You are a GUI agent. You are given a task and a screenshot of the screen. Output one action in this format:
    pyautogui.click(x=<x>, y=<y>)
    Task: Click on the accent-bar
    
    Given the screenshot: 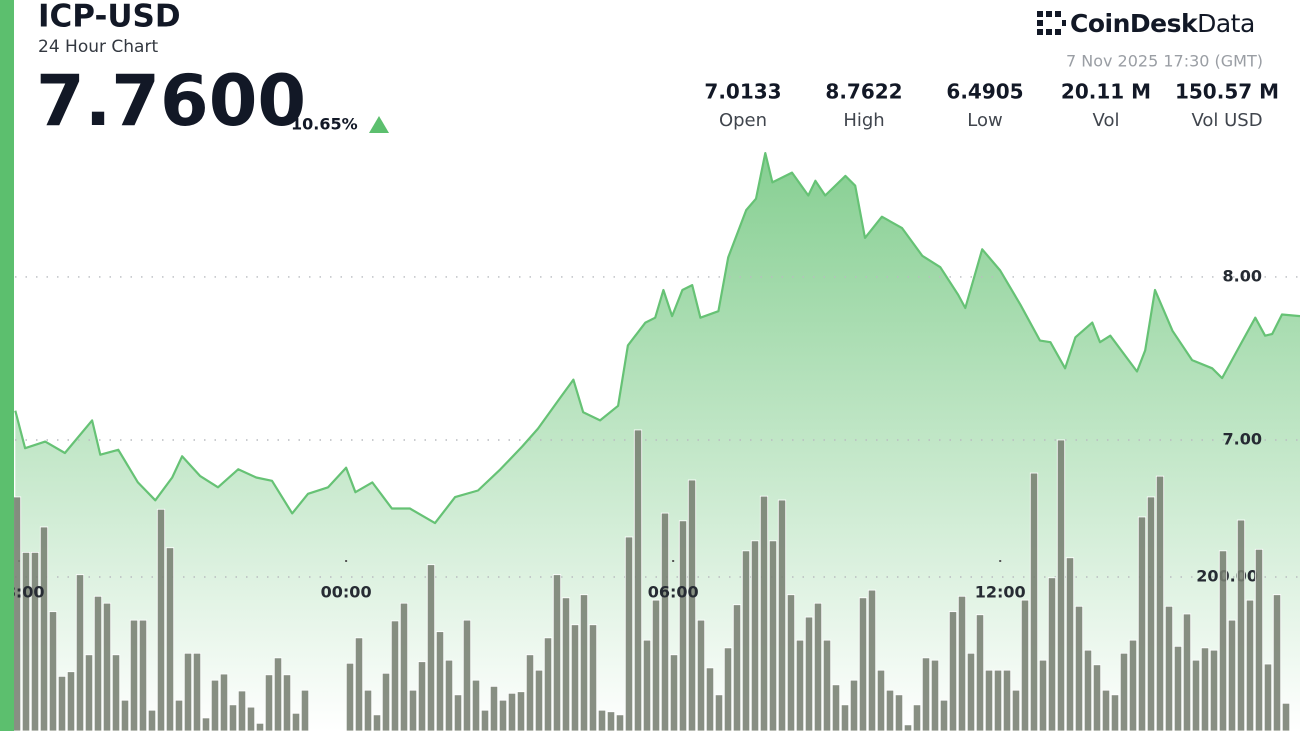 What is the action you would take?
    pyautogui.click(x=7, y=365)
    